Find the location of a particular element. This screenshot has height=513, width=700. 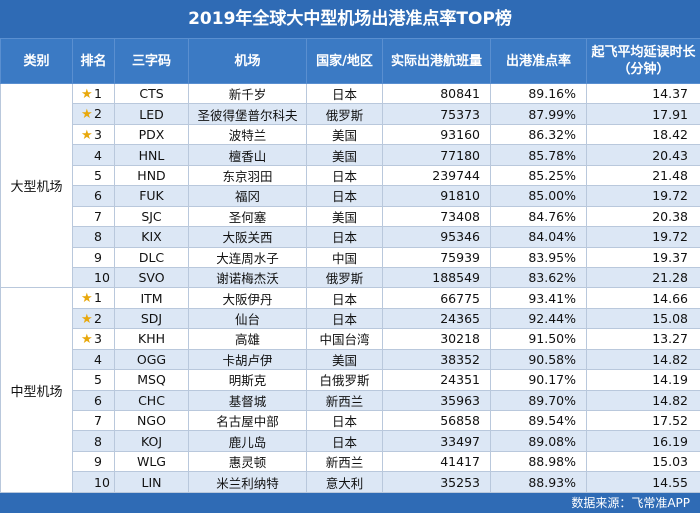

airport-cell: 仙台 is located at coordinates (248, 318).